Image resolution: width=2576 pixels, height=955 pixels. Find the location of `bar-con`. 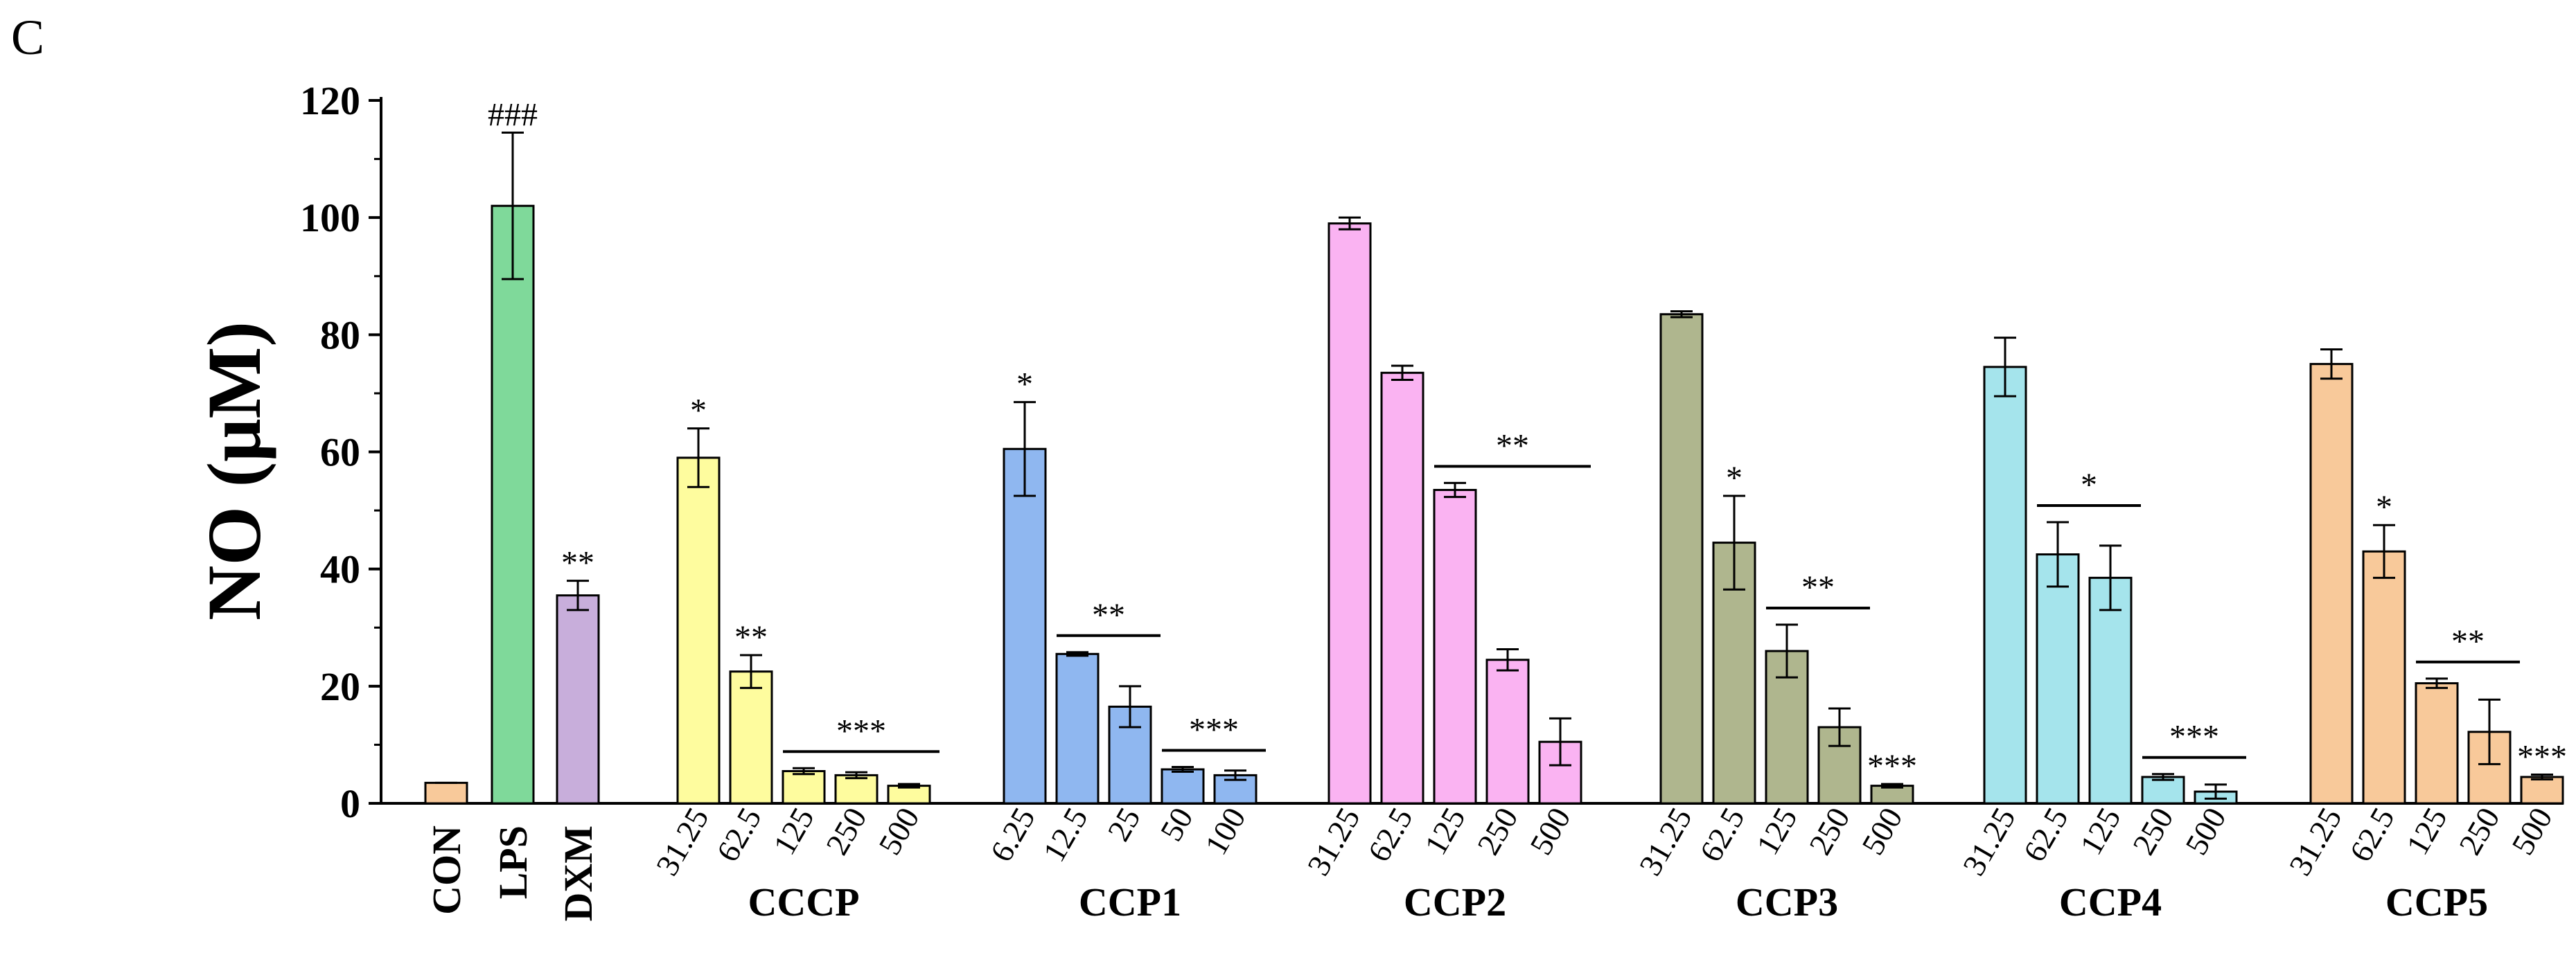

bar-con is located at coordinates (446, 793).